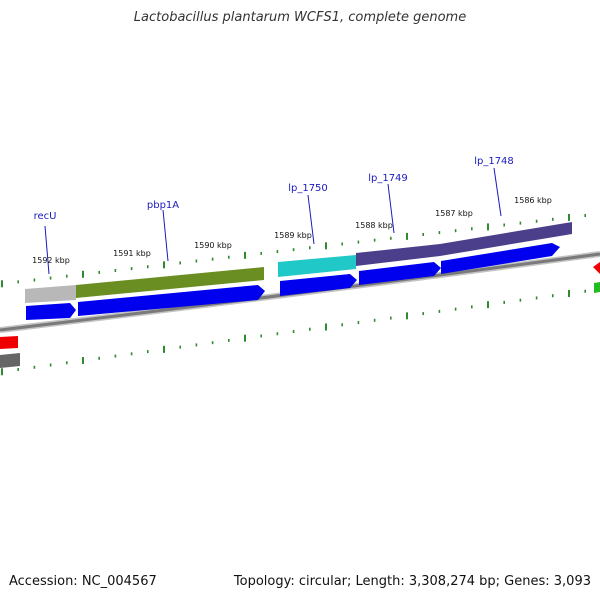 Image resolution: width=600 pixels, height=600 pixels. What do you see at coordinates (494, 161) in the screenshot?
I see `gene-label-lp_1748: lp_1748` at bounding box center [494, 161].